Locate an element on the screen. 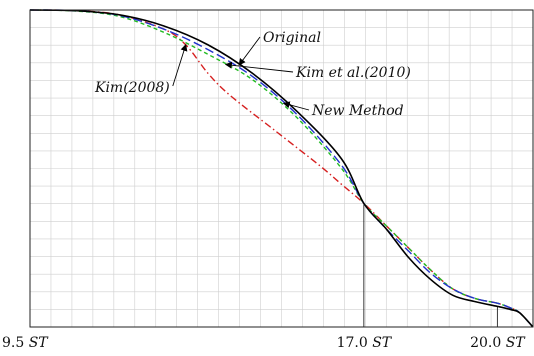 The height and width of the screenshot is (356, 534). x-tick-label: 20.0 ST is located at coordinates (498, 343).